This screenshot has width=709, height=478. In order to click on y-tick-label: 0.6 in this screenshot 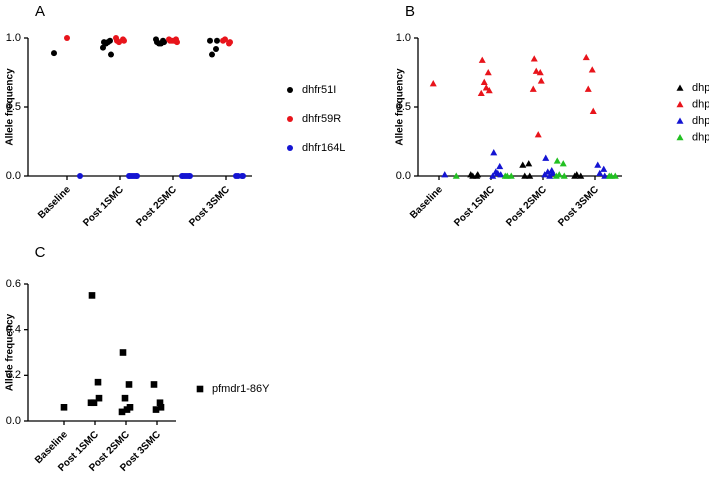, I will do `click(13, 284)`.